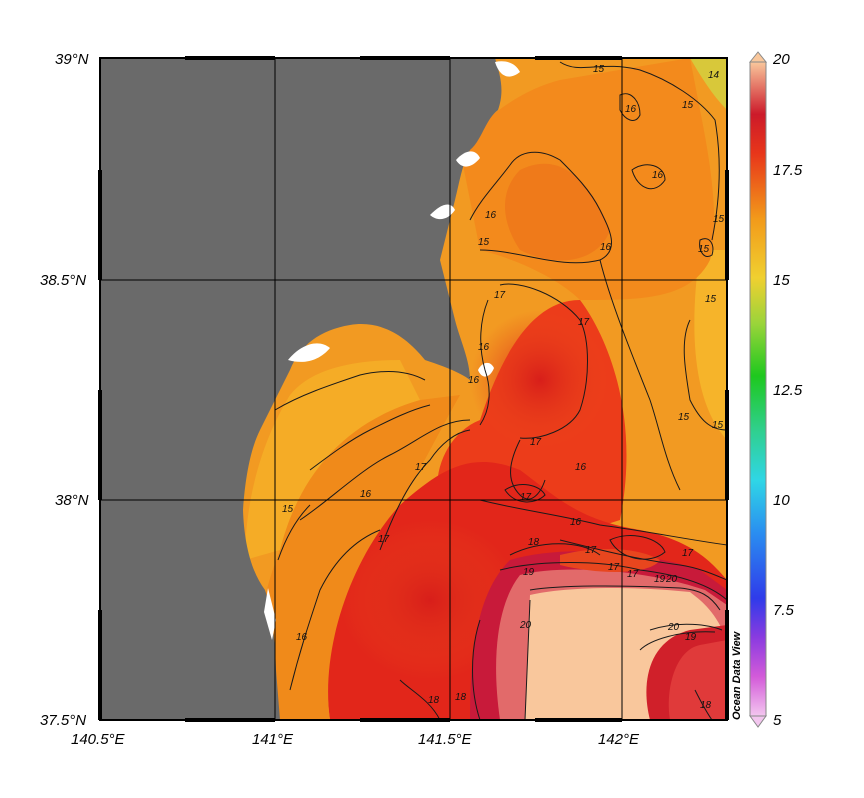  I want to click on lon-label-141-5: 141.5°E, so click(445, 739).